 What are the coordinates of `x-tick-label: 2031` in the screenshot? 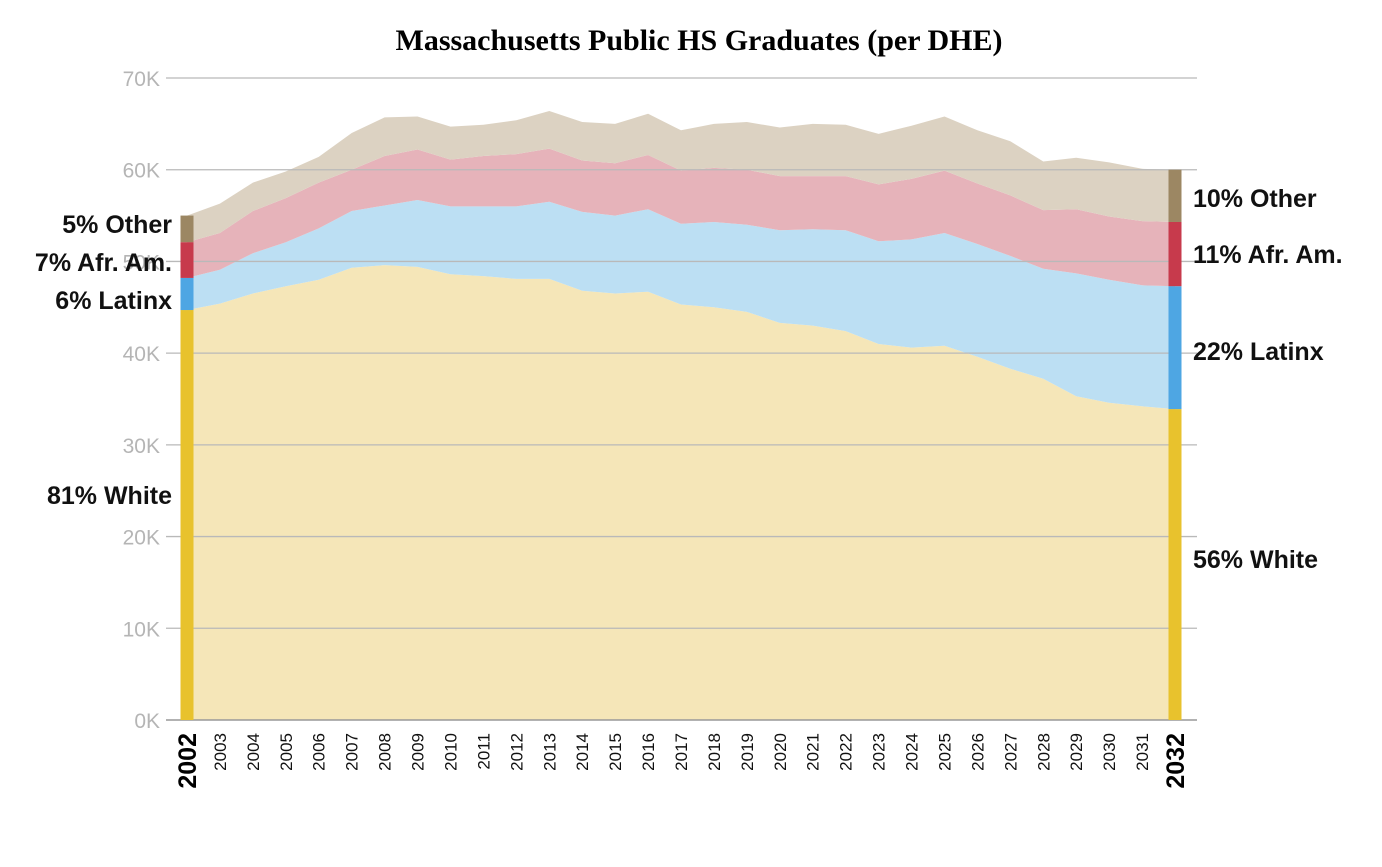 It's located at (1142, 752).